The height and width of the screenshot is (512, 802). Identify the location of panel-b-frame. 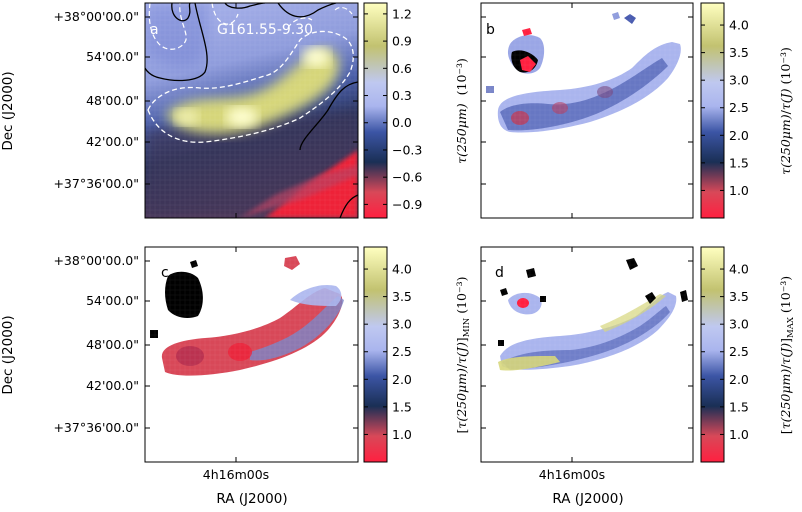
(587, 110).